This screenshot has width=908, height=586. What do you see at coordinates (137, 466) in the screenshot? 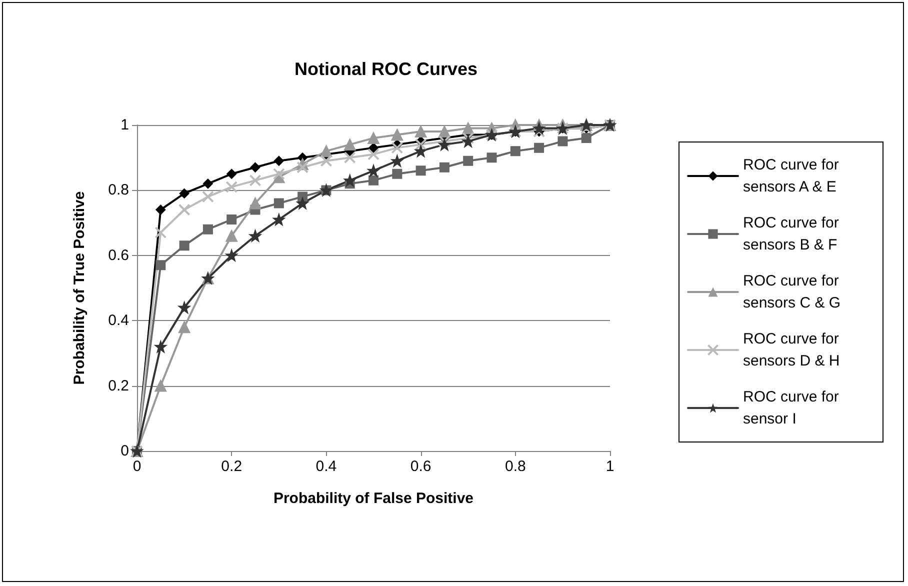
I see `x-tick-label: 0` at bounding box center [137, 466].